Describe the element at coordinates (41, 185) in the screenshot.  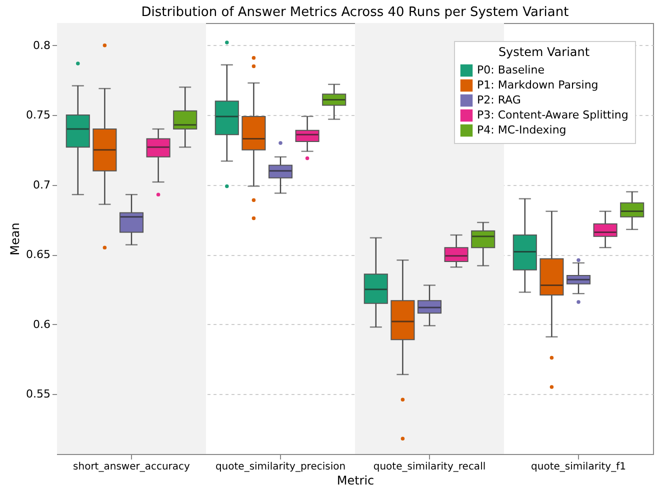
I see `y-tick-label: 0.7` at that location.